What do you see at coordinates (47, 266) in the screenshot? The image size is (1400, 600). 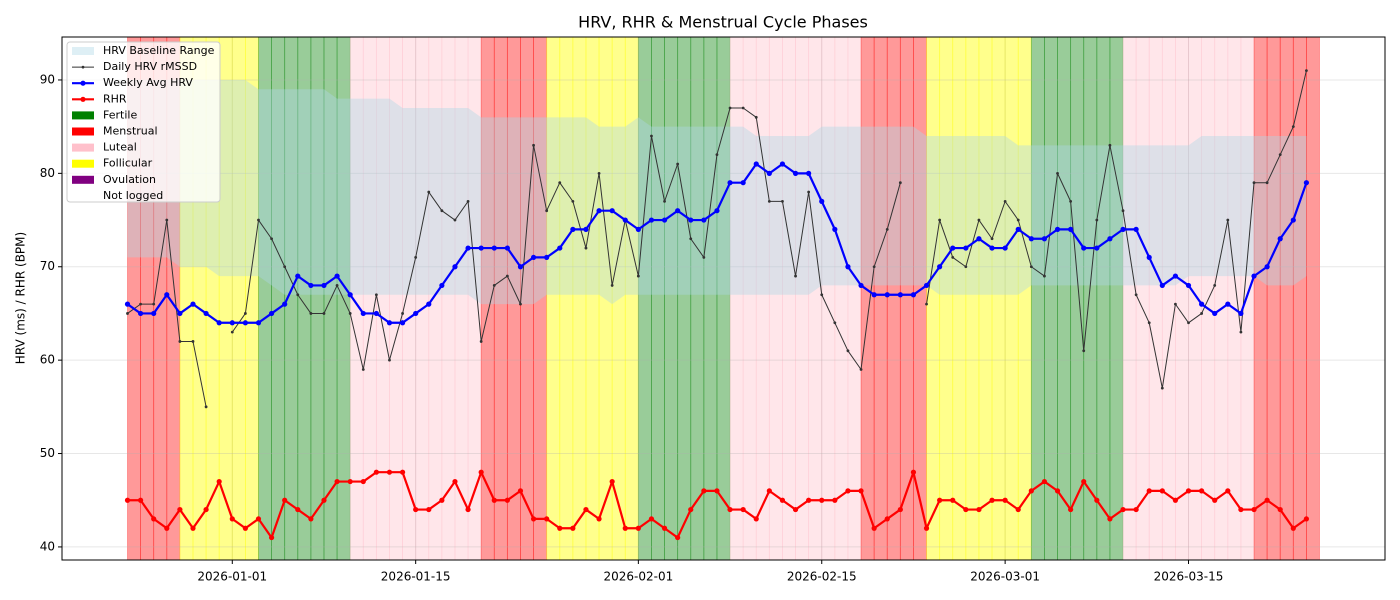 I see `y-tick-label: 70` at bounding box center [47, 266].